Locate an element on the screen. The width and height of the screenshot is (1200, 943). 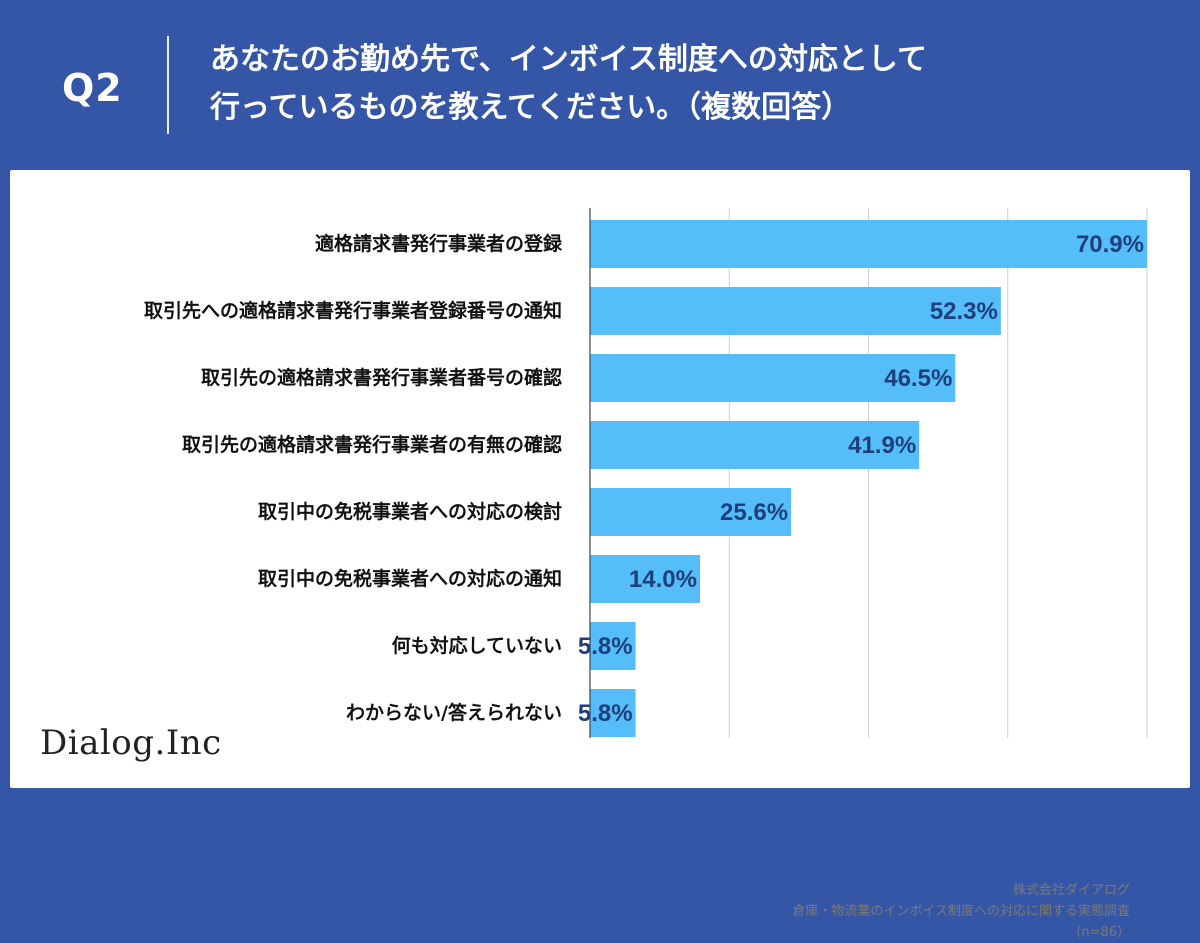
header-divider is located at coordinates (168, 85).